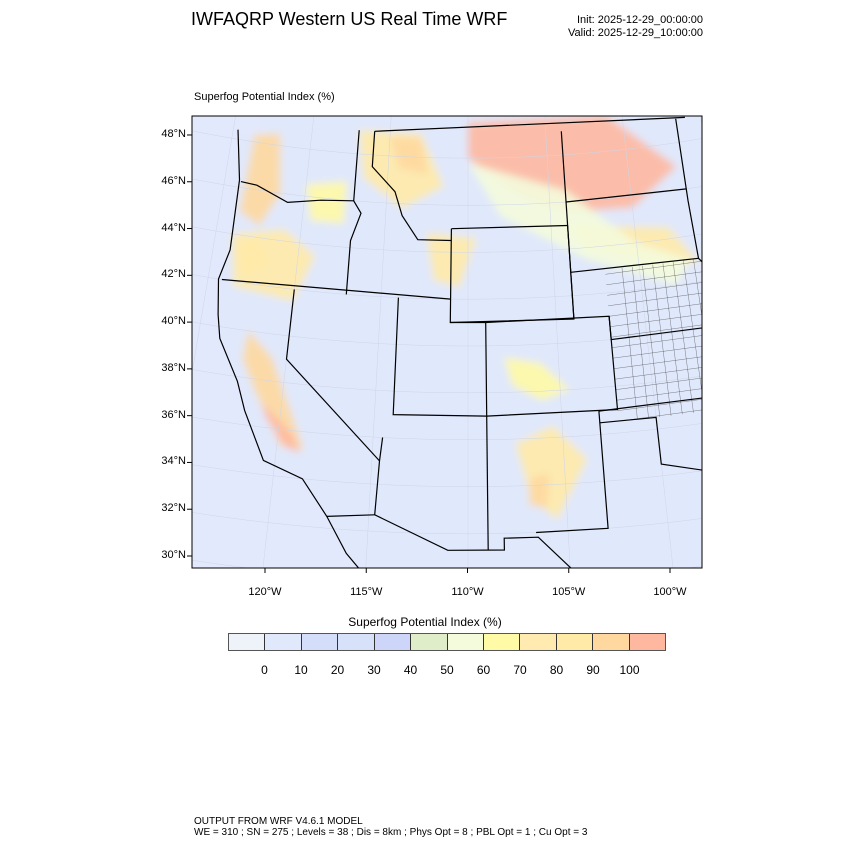 The width and height of the screenshot is (850, 850). I want to click on lat-tick-label: 42°N, so click(173, 274).